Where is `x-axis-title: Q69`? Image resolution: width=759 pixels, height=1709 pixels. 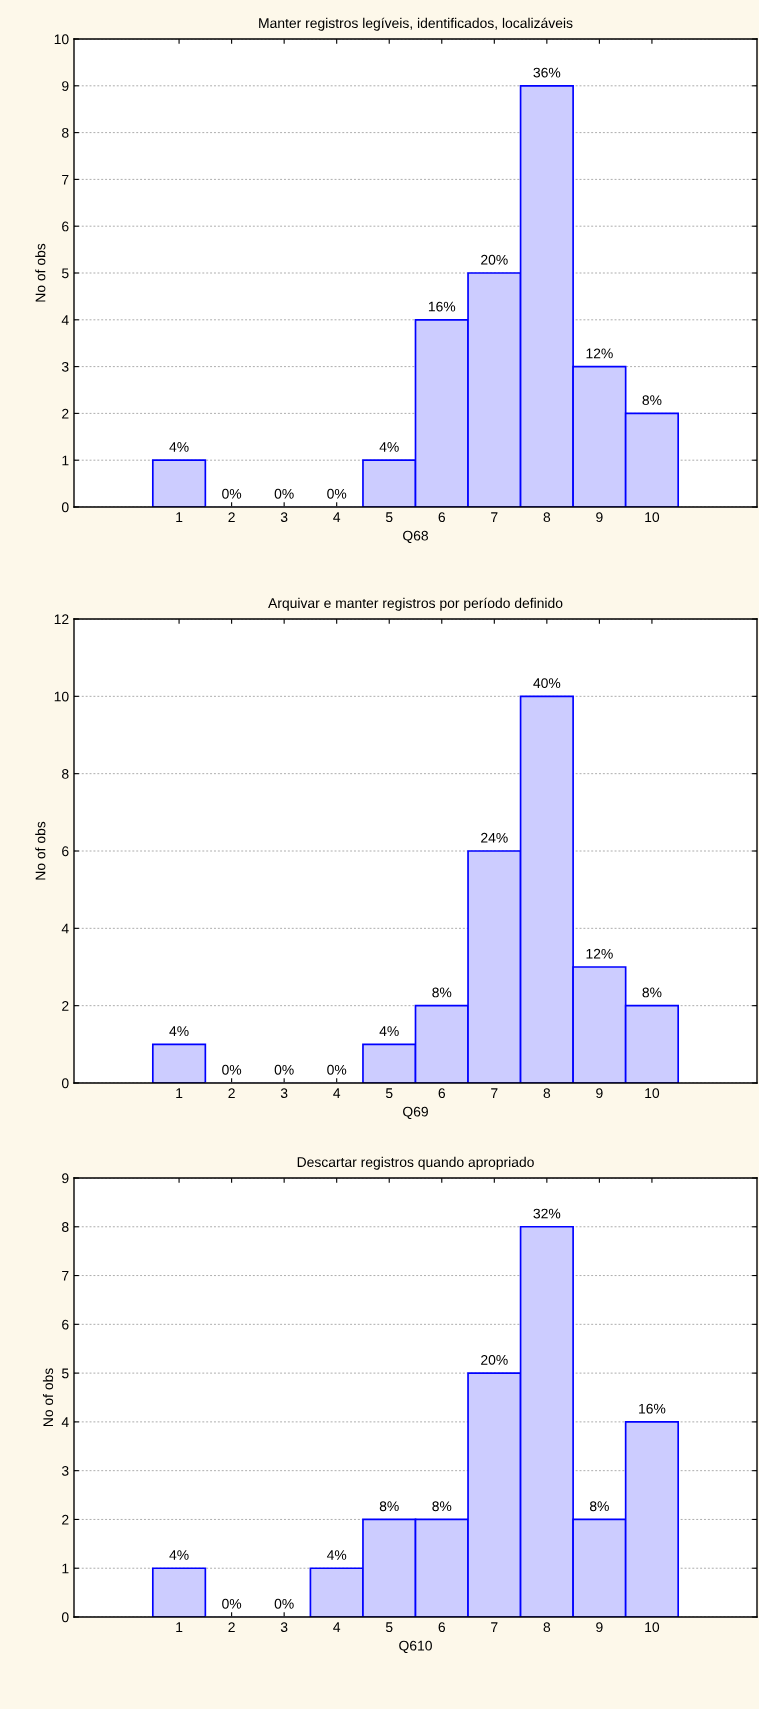 x-axis-title: Q69 is located at coordinates (415, 1113).